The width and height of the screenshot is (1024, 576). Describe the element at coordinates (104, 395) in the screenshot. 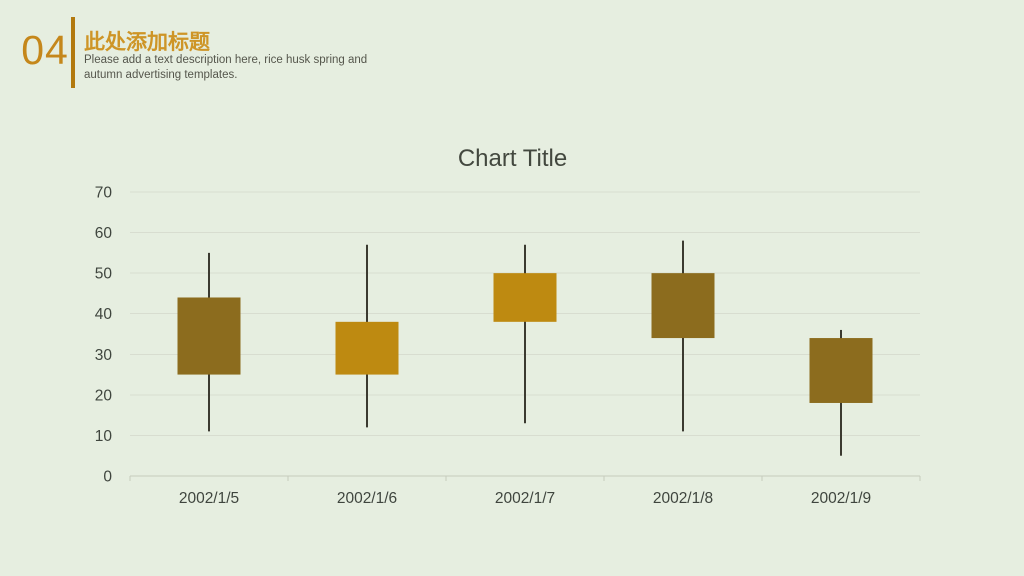

I see `y-tick-label-20: 20` at that location.